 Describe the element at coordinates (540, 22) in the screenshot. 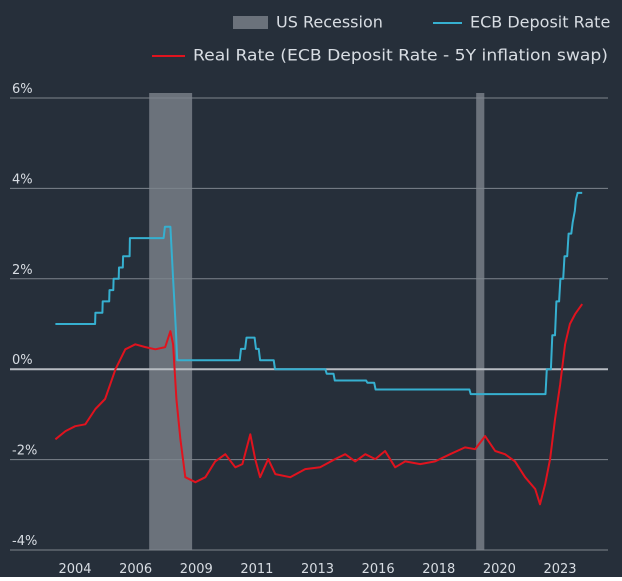

I see `legend-label: ECB Deposit Rate` at that location.